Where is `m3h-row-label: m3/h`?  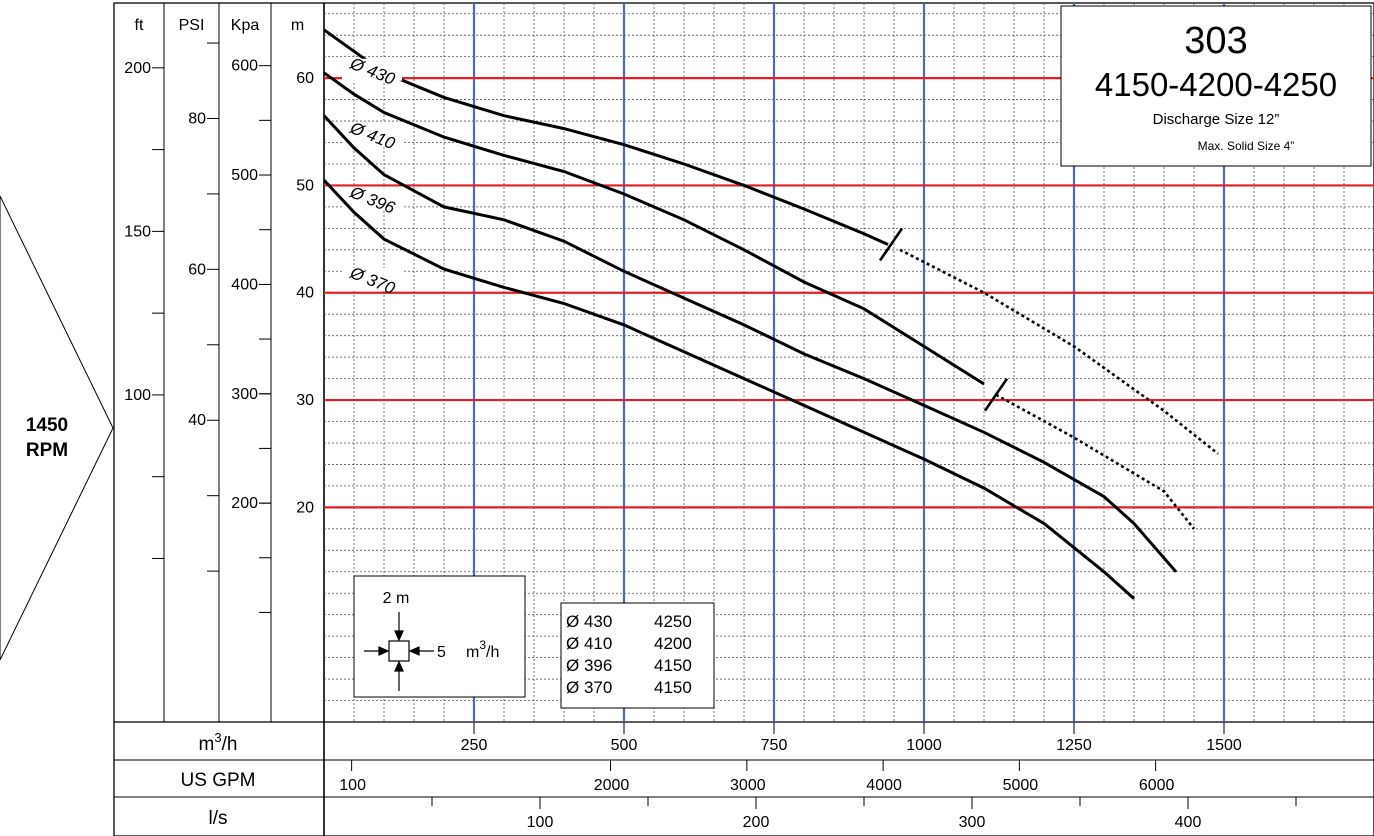 m3h-row-label: m3/h is located at coordinates (218, 742).